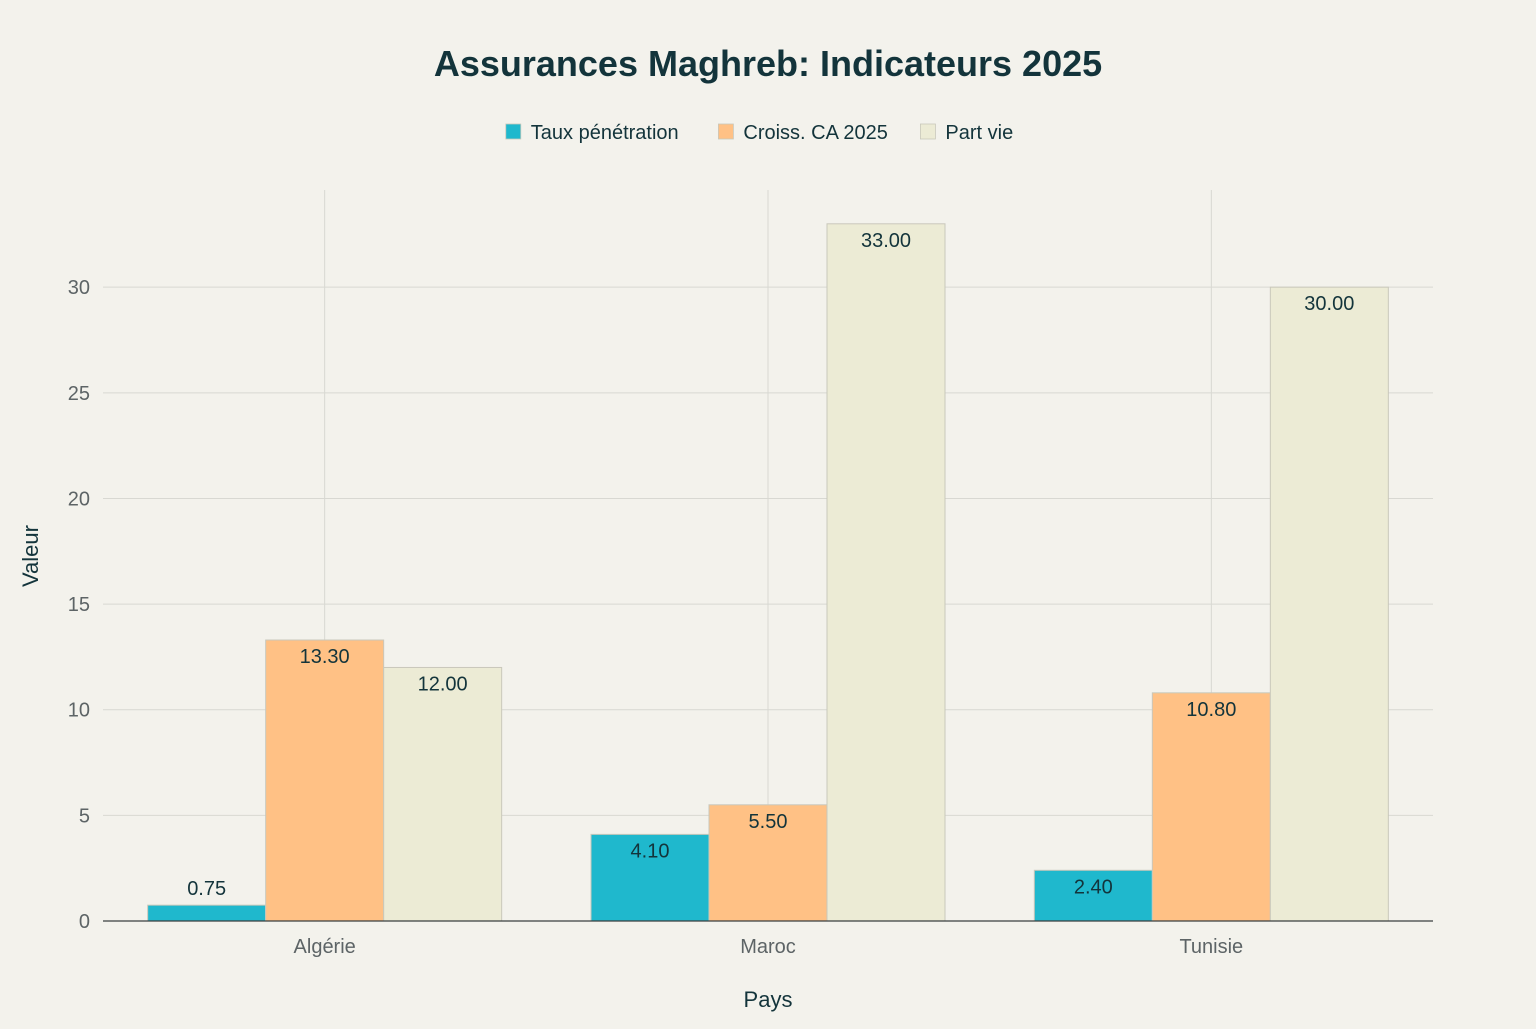  I want to click on legend-swatch-croiss-ca-2025, so click(726, 131).